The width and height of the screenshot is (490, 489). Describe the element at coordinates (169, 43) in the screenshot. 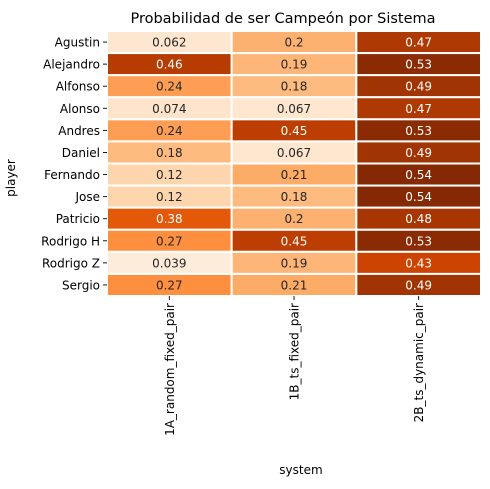

I see `cell-value-label: 0.062` at that location.